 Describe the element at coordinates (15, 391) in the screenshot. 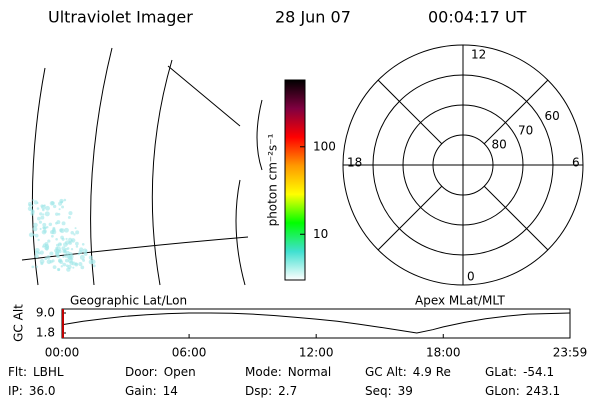

I see `status-label: IP:` at that location.